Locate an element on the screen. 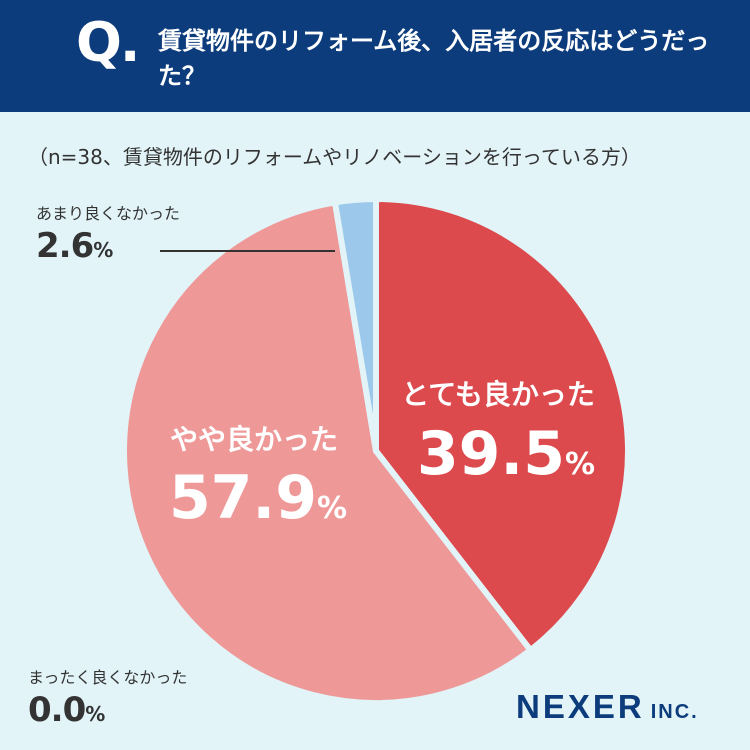  label-somewhat-bad-value: 2.6% is located at coordinates (108, 246).